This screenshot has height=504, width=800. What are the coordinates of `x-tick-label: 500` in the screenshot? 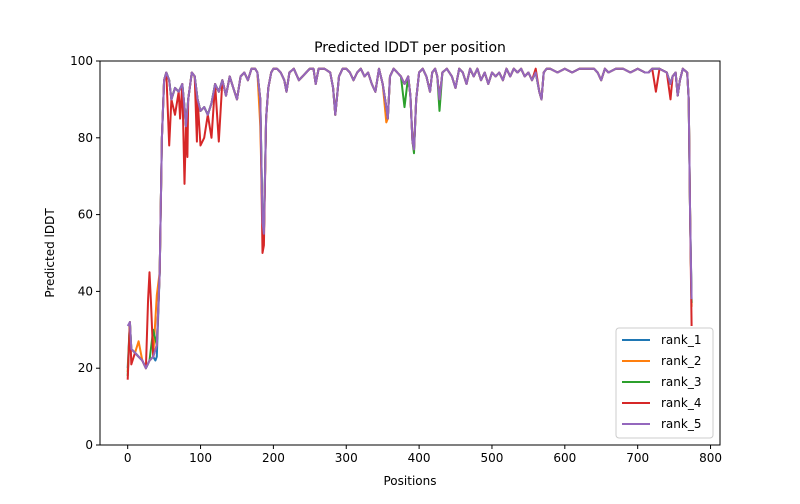 It's located at (492, 458).